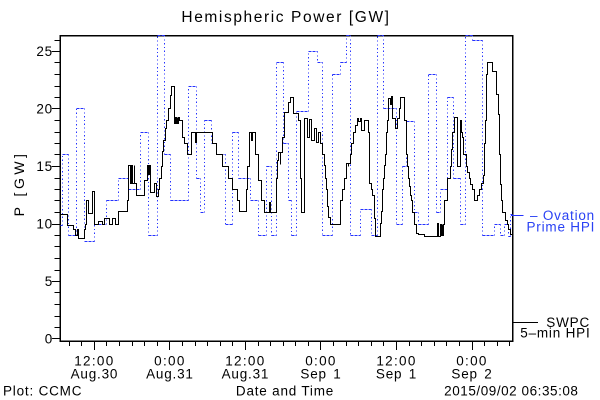  What do you see at coordinates (562, 215) in the screenshot?
I see `svg-text: – Ovation` at bounding box center [562, 215].